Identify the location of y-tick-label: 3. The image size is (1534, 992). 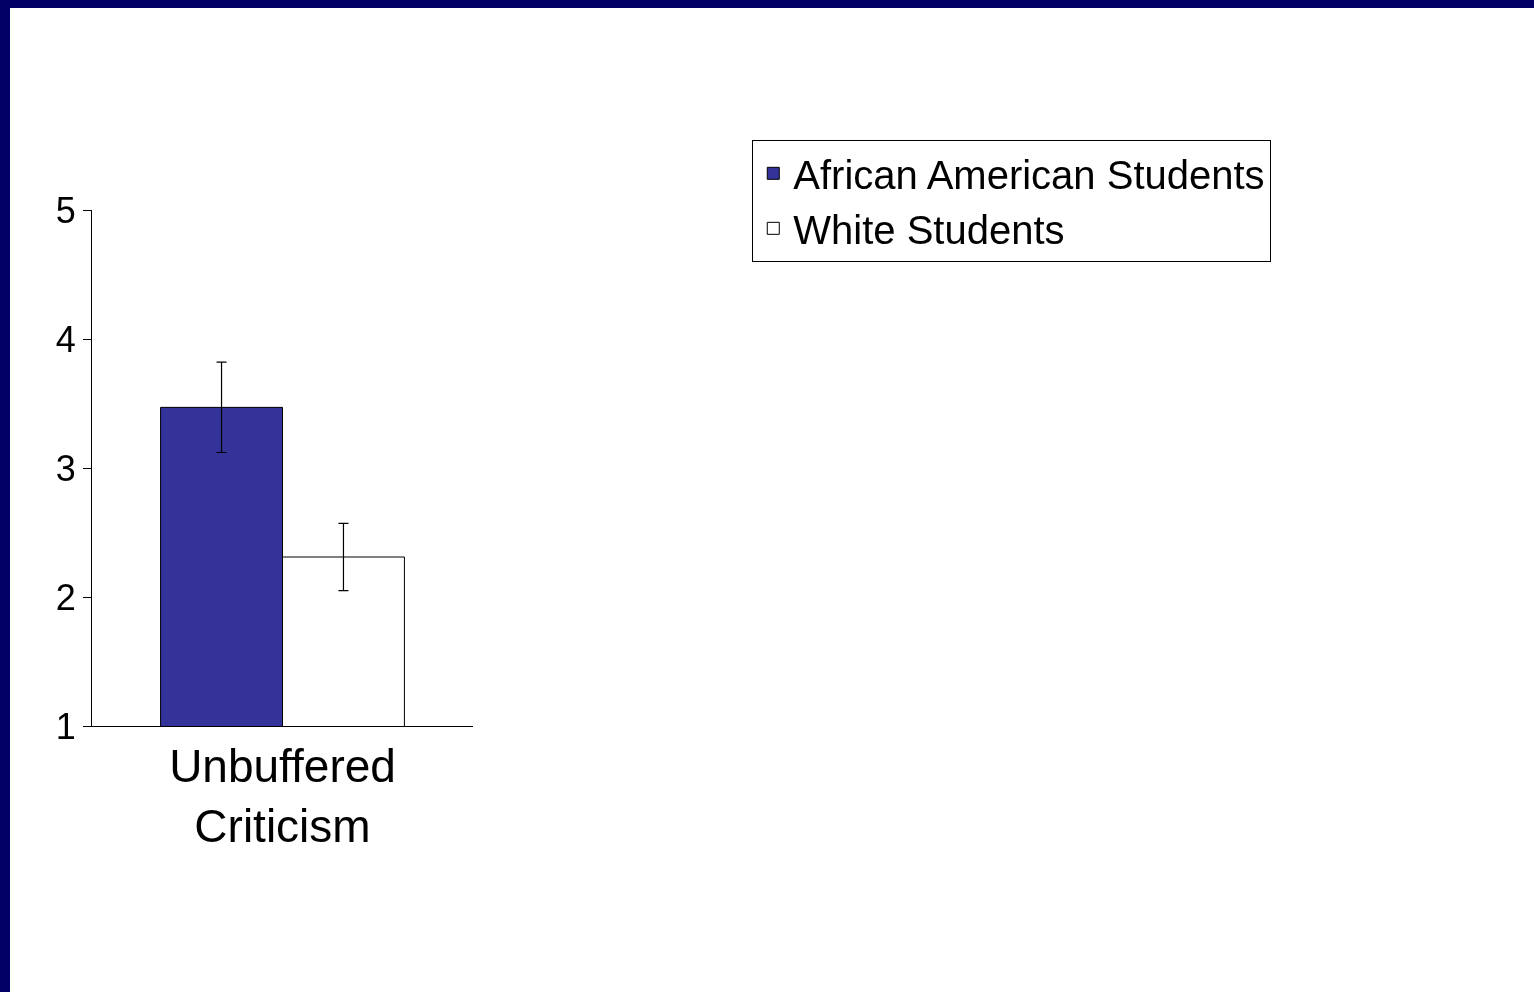
(65, 468).